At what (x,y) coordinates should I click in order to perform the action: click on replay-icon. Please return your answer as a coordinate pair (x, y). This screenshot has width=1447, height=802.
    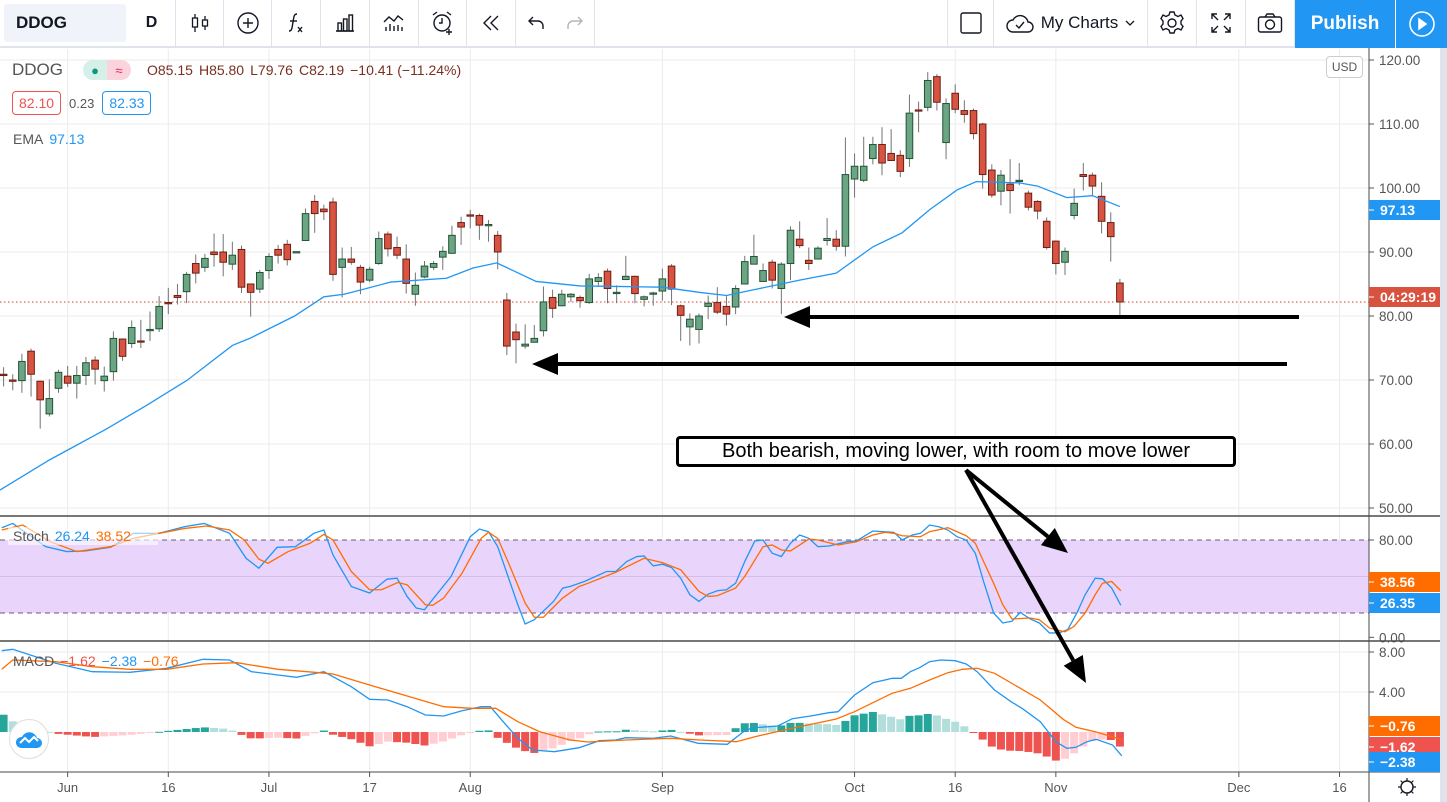
    Looking at the image, I should click on (491, 23).